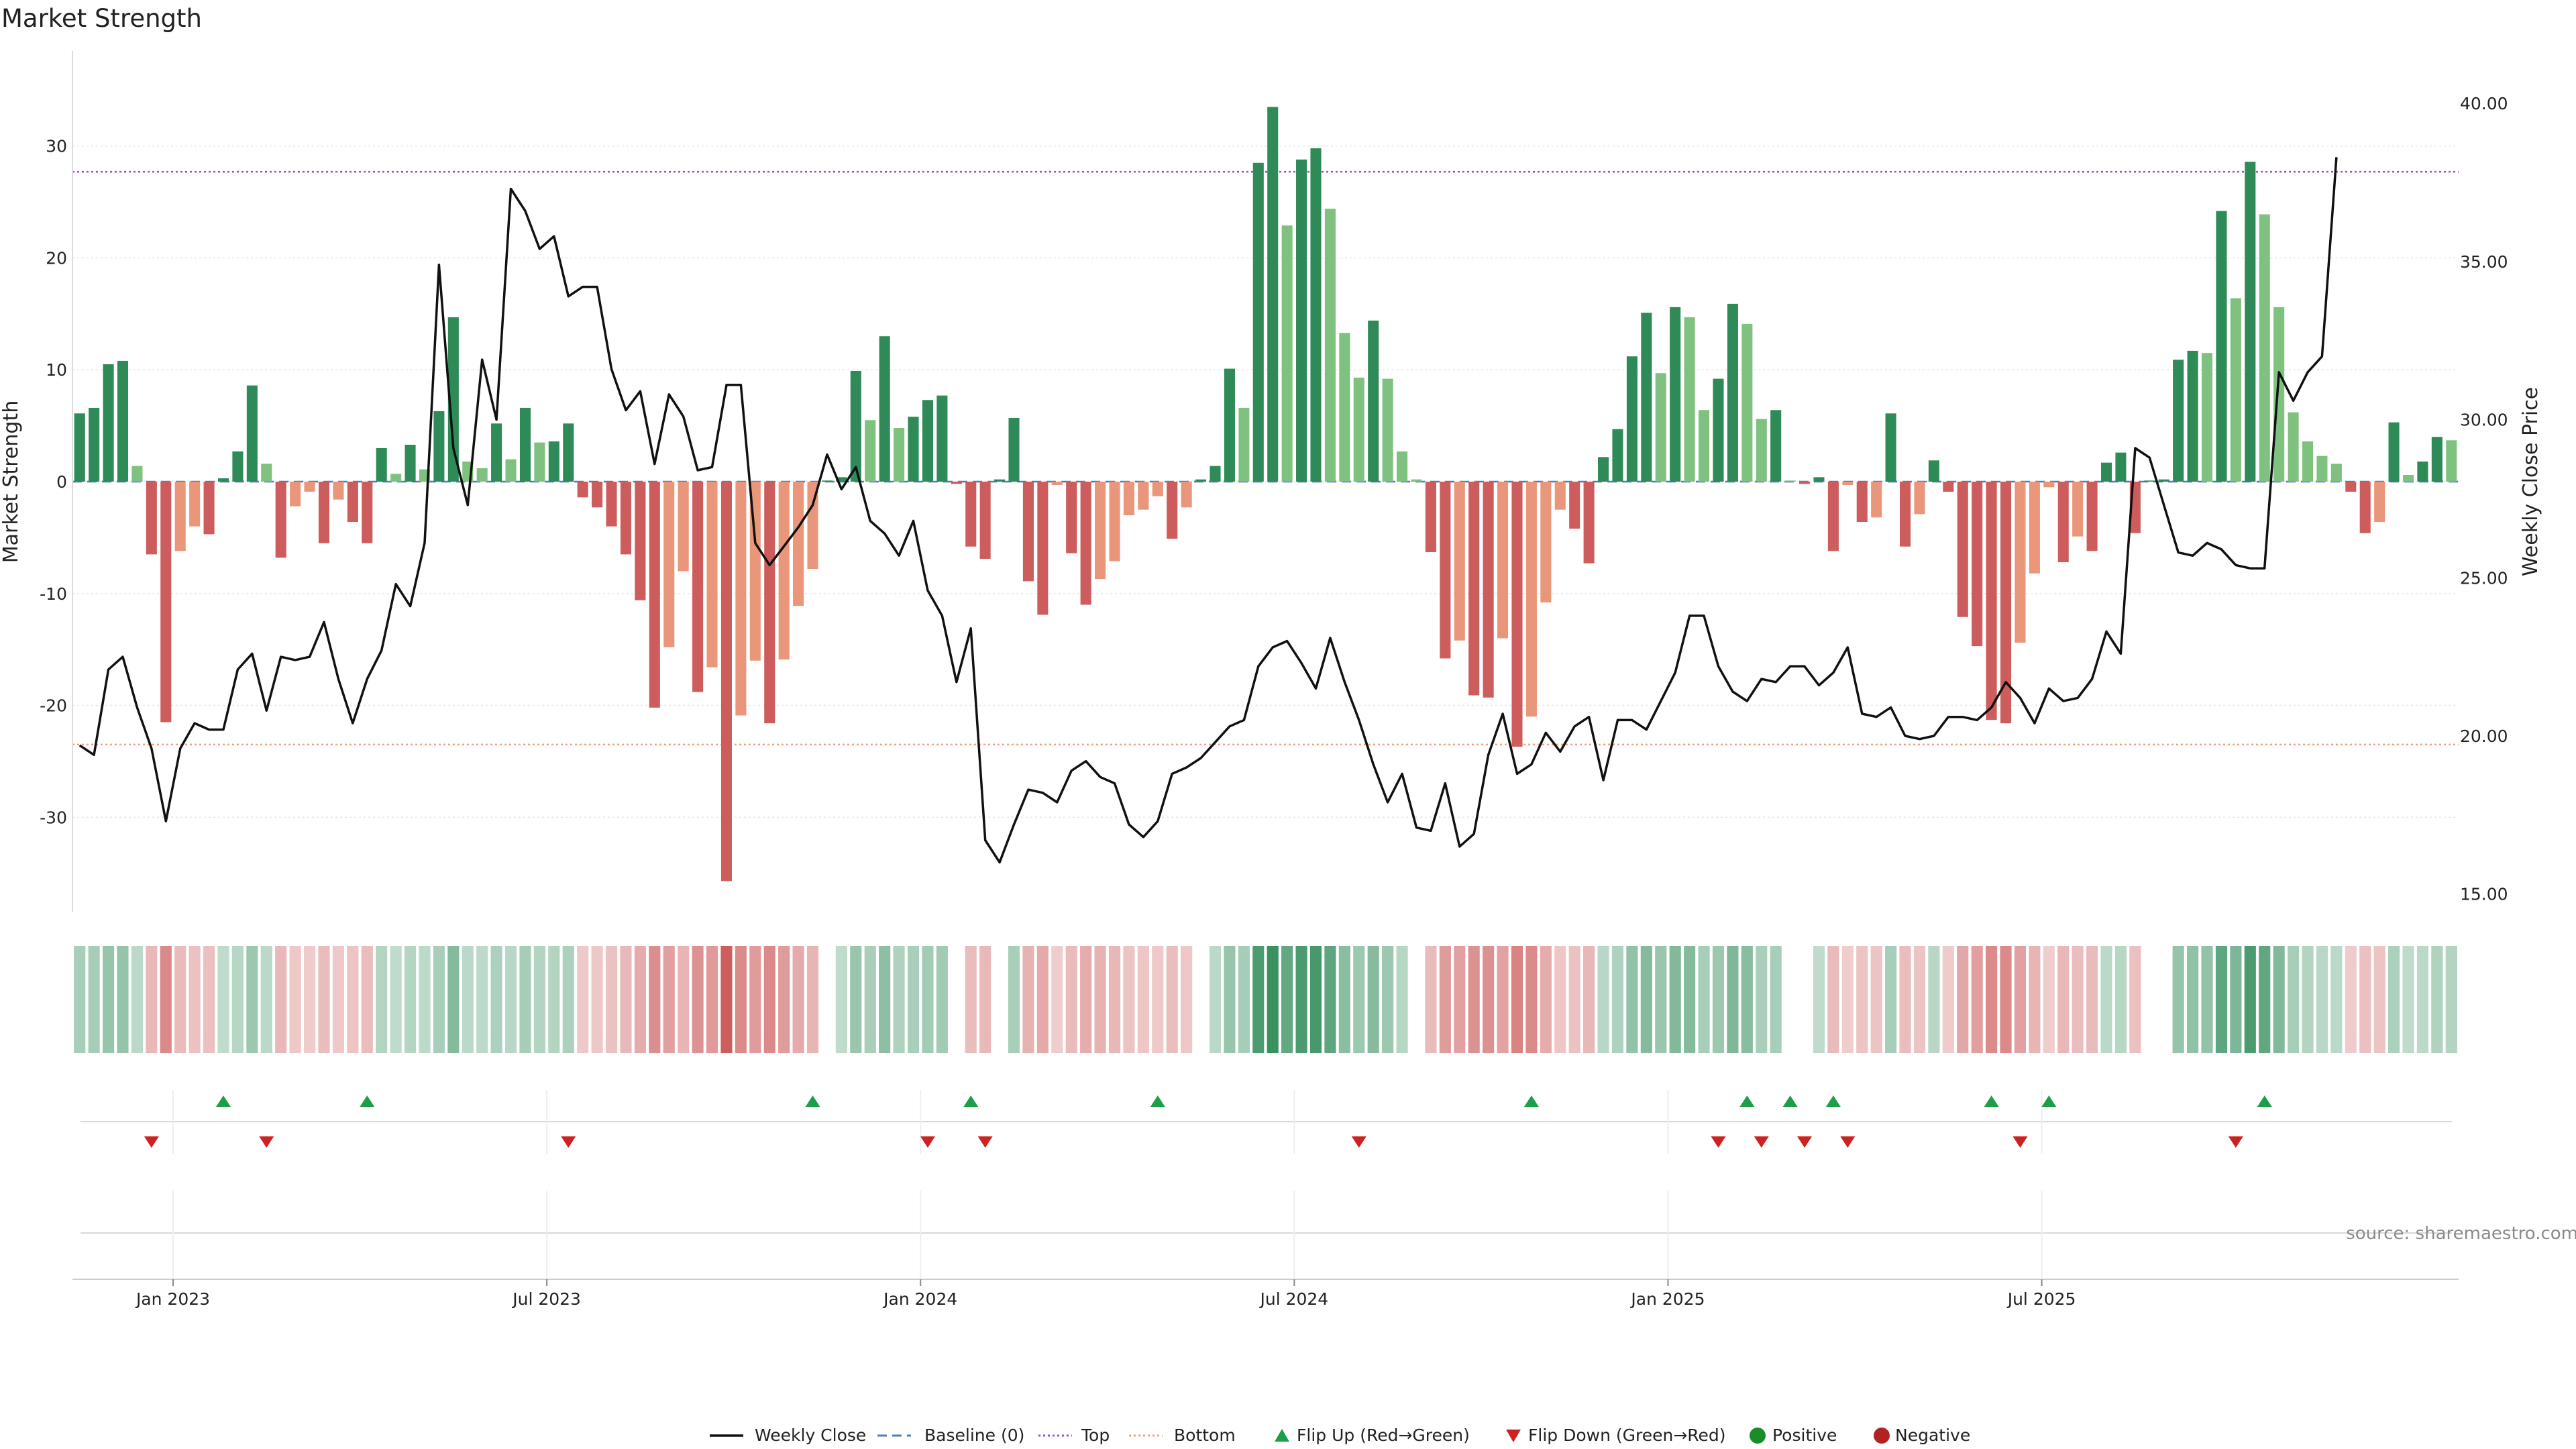 This screenshot has width=2576, height=1449. Describe the element at coordinates (2484, 894) in the screenshot. I see `y-tick-label-right: 15.00` at that location.